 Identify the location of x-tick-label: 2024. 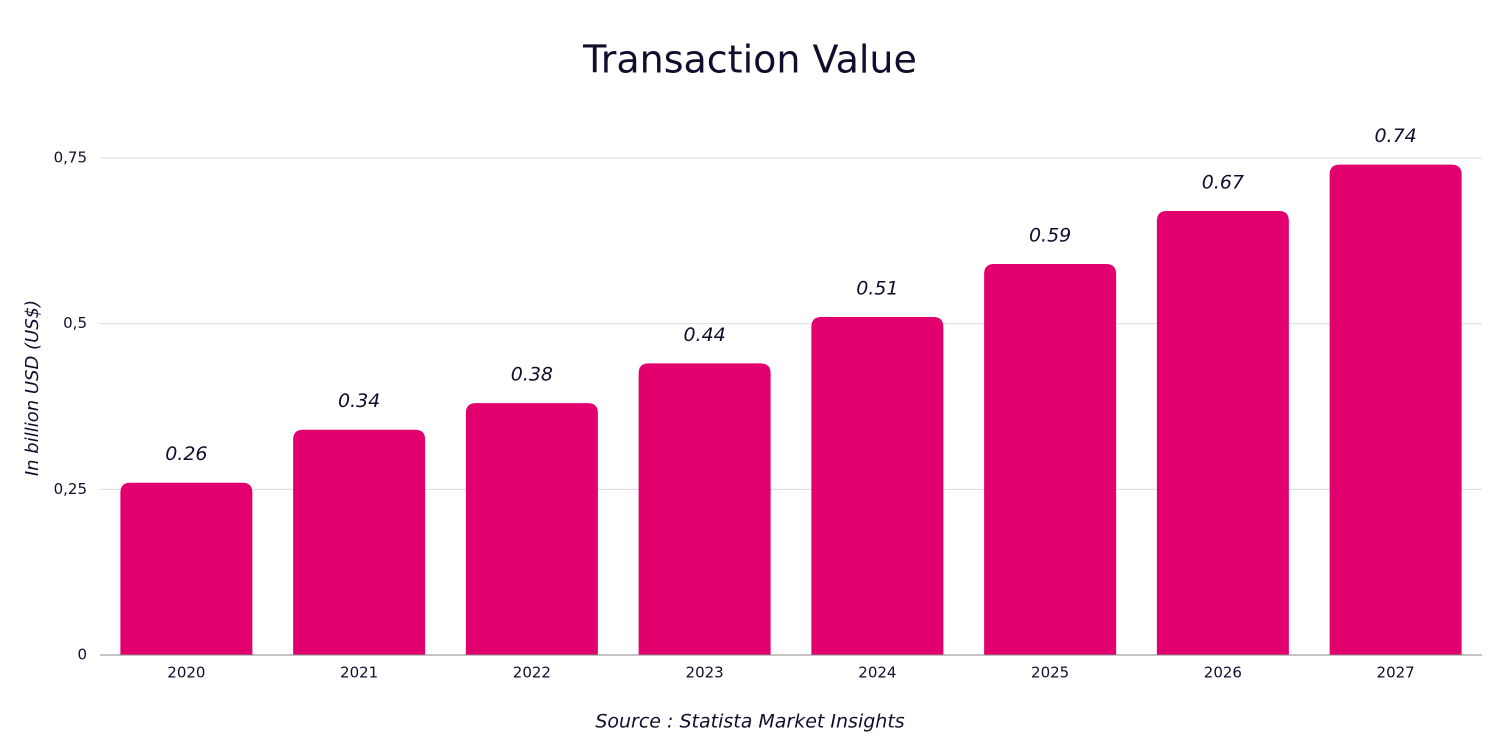
(877, 673).